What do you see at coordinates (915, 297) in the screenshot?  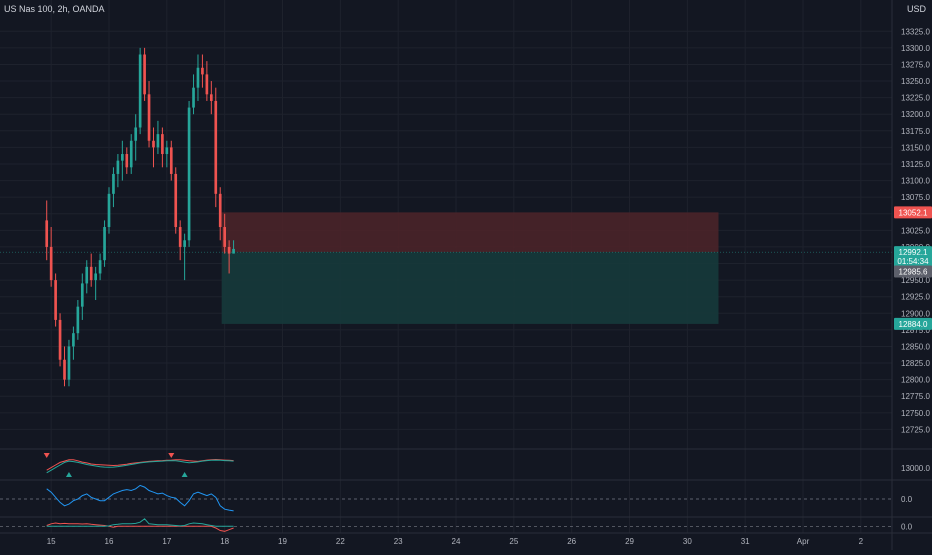 I see `y-tick-label: 12925.0` at bounding box center [915, 297].